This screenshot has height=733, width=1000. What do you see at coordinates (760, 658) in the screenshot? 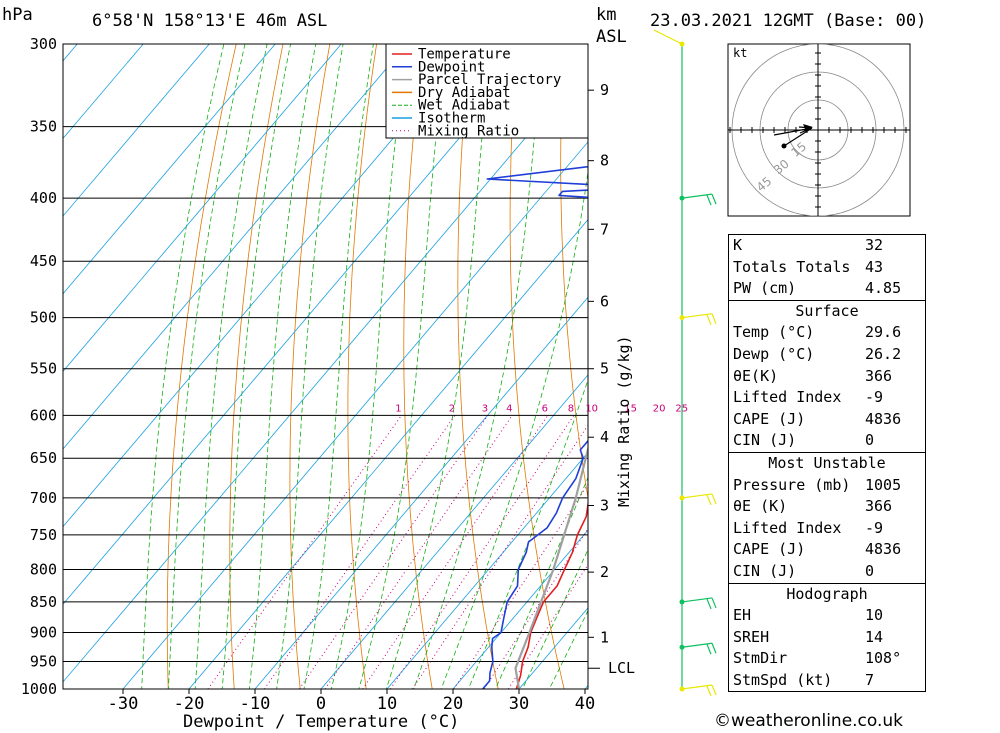
I see `stmdir-label: StmDir` at bounding box center [760, 658].